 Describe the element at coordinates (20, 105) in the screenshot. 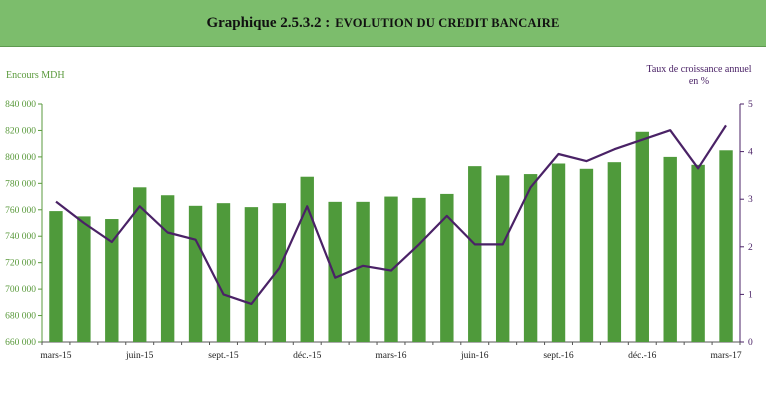

I see `left-tick-label: 840 000` at that location.